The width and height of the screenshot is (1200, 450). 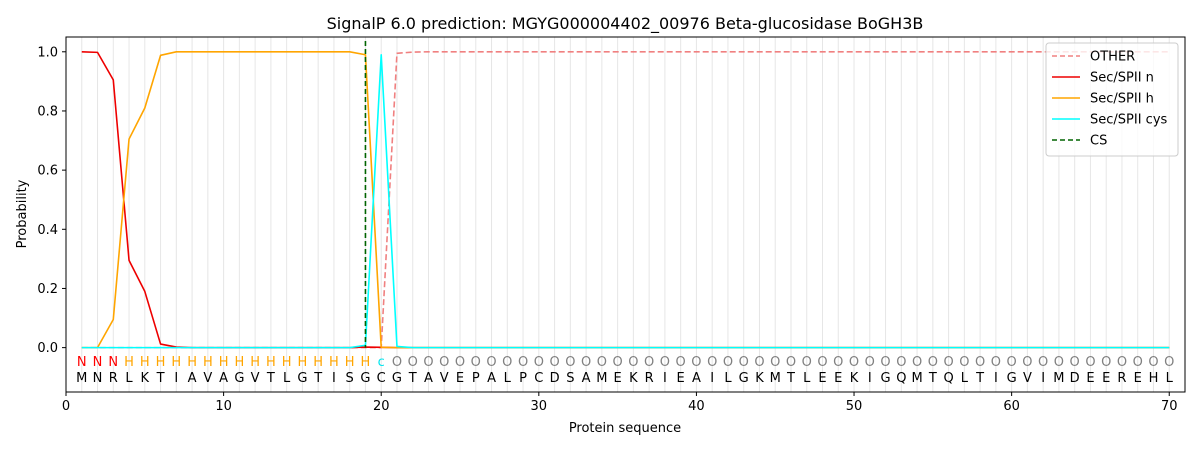 I want to click on y-tick-label: 0.8, so click(x=47, y=111).